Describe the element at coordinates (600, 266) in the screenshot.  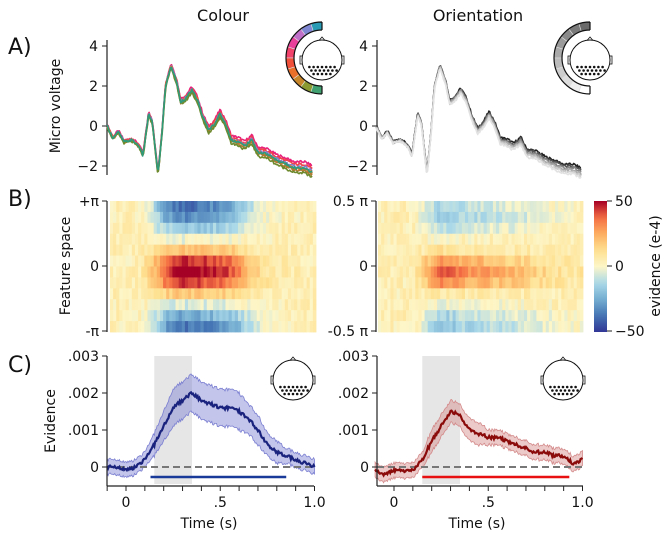
I see `colorbar-scale` at that location.